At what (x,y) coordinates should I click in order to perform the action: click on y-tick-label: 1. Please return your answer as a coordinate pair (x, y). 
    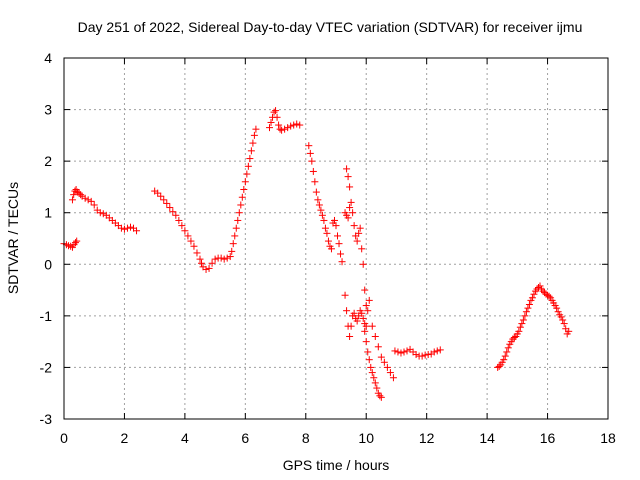
    Looking at the image, I should click on (48, 213).